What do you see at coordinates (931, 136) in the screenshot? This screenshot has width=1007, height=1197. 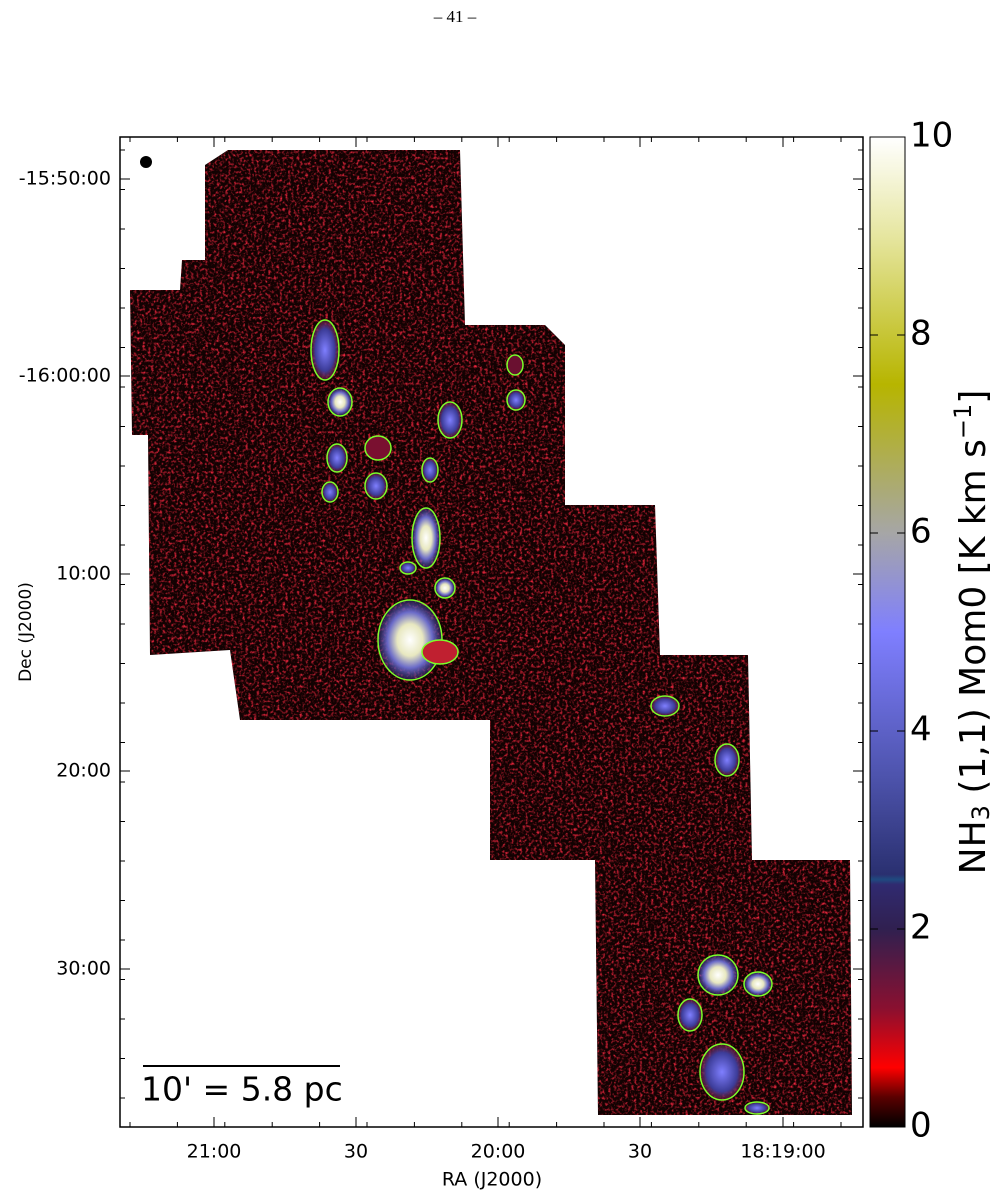 I see `colorbar-tick-label: 10` at bounding box center [931, 136].